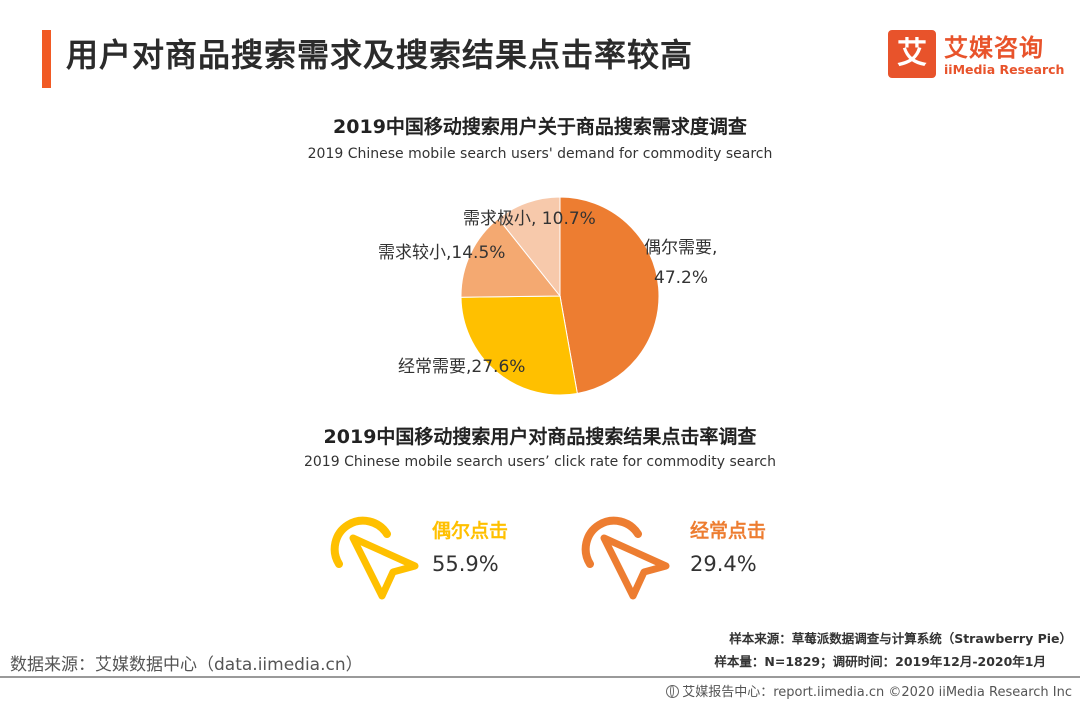 This screenshot has width=1080, height=702. What do you see at coordinates (994, 48) in the screenshot?
I see `brand-name-cn: 艾媒咨询` at bounding box center [994, 48].